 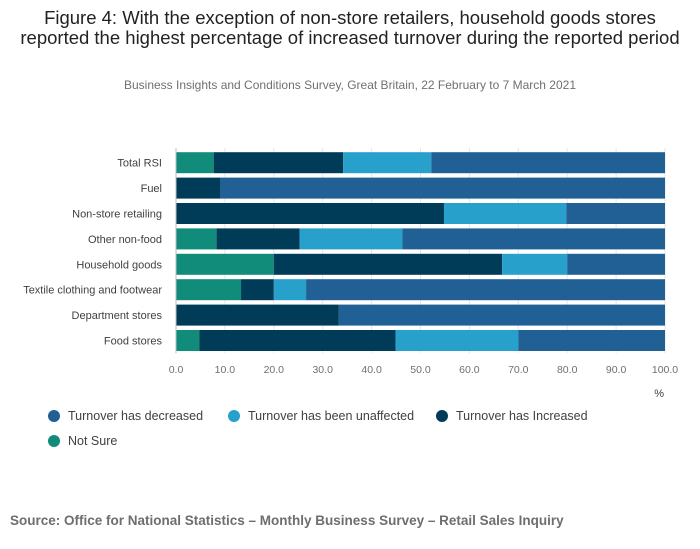 I want to click on legend-item-not-sure: Not Sure, so click(x=82, y=441).